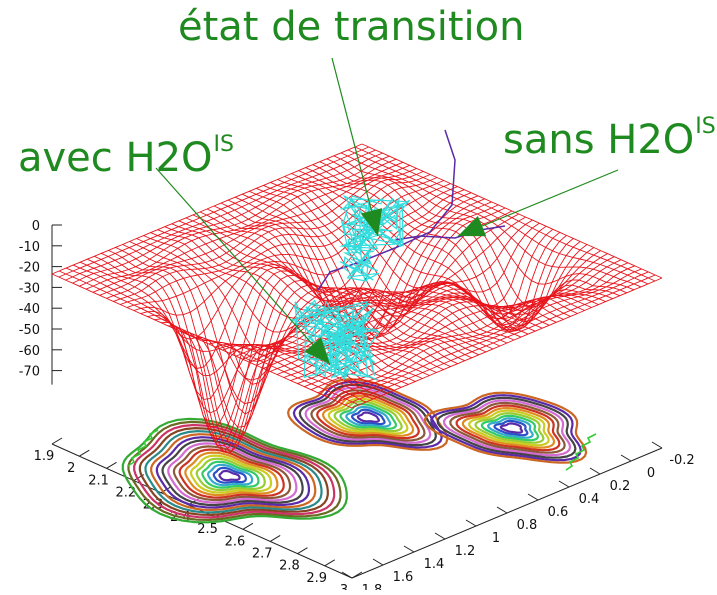 This screenshot has width=717, height=595. Describe the element at coordinates (317, 350) in the screenshot. I see `arrow-with-water-head` at that location.